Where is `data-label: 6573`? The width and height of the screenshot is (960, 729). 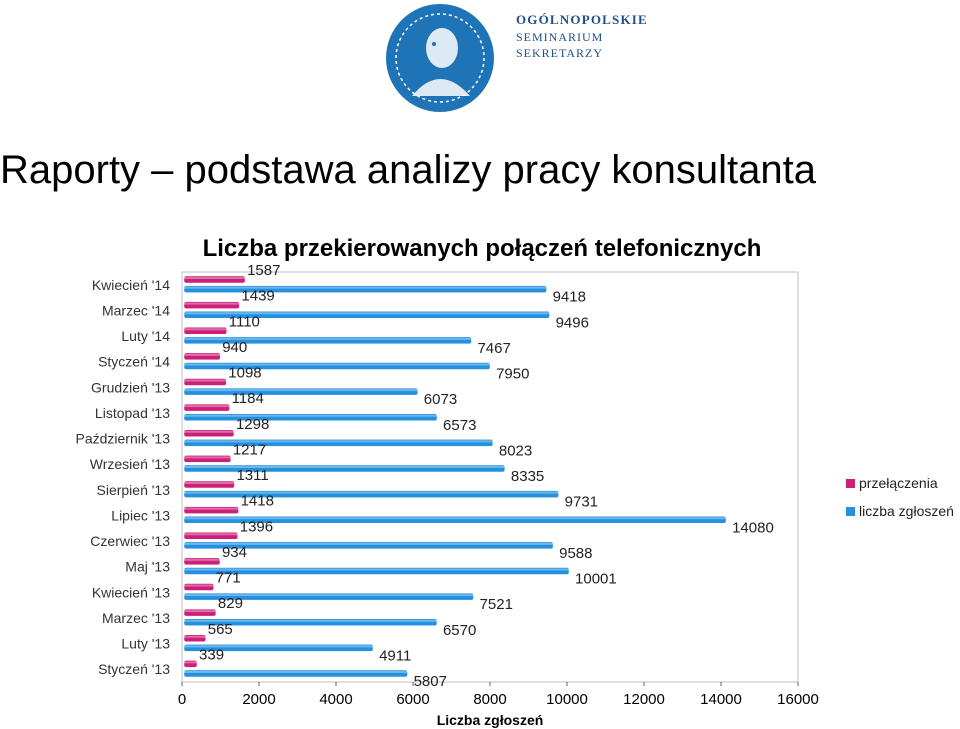
data-label: 6573 is located at coordinates (459, 425).